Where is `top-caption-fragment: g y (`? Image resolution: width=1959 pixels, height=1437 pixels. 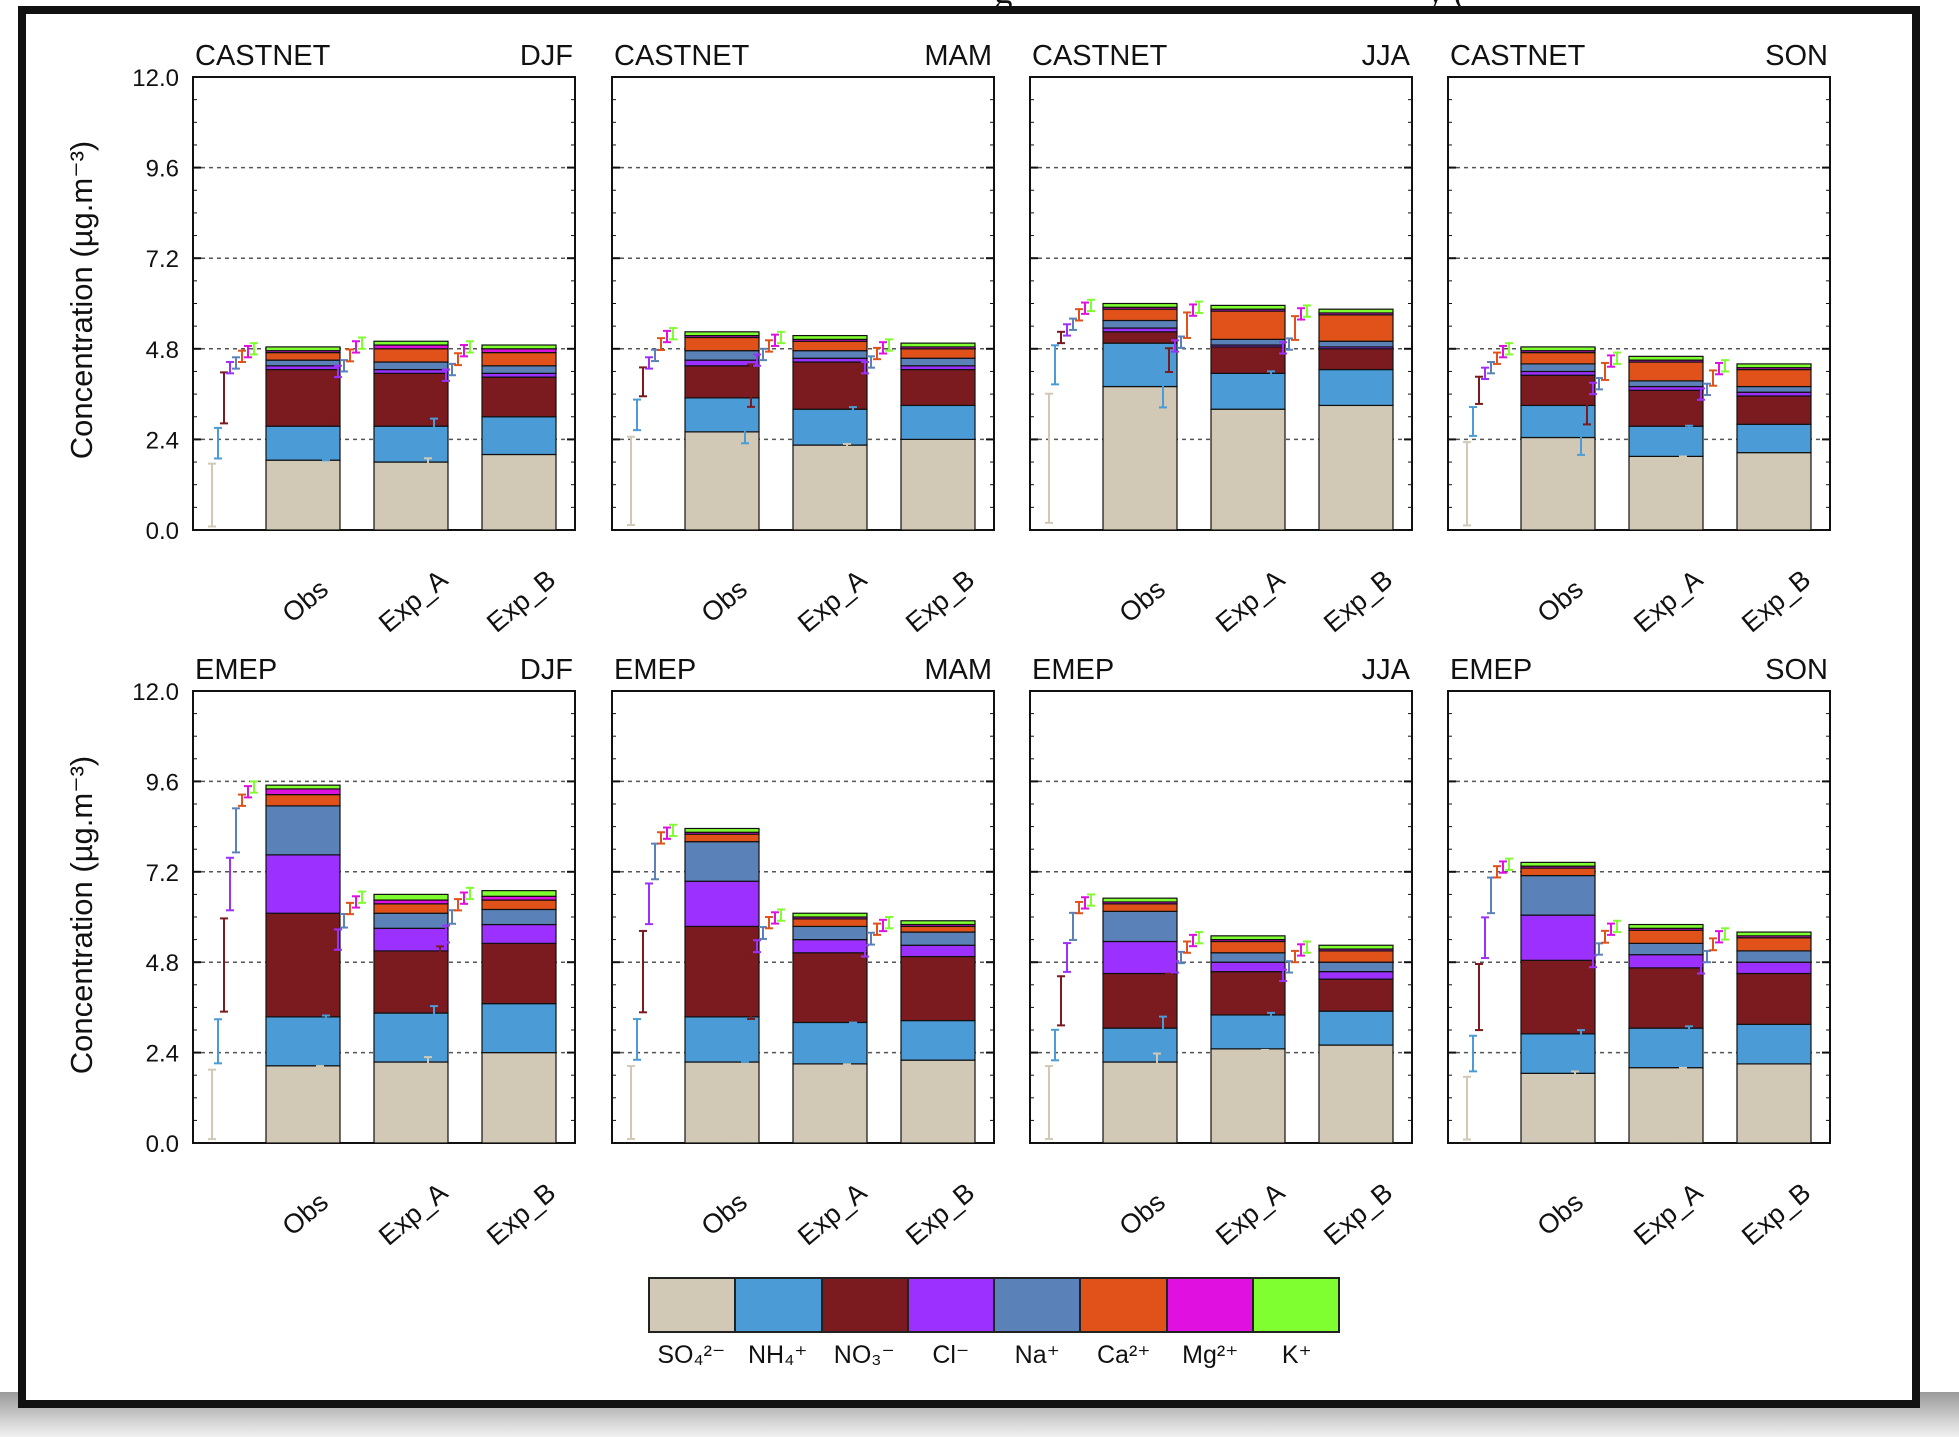 top-caption-fragment: g y ( is located at coordinates (1230, 5).